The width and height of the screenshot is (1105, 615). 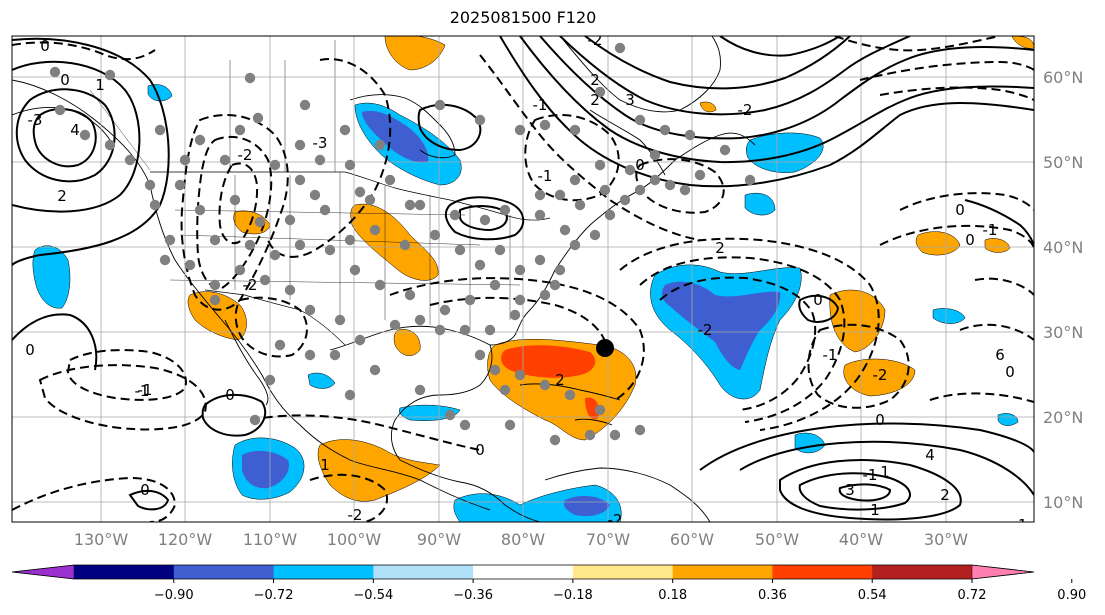 I want to click on contour-label: 1, so click(x=100, y=85).